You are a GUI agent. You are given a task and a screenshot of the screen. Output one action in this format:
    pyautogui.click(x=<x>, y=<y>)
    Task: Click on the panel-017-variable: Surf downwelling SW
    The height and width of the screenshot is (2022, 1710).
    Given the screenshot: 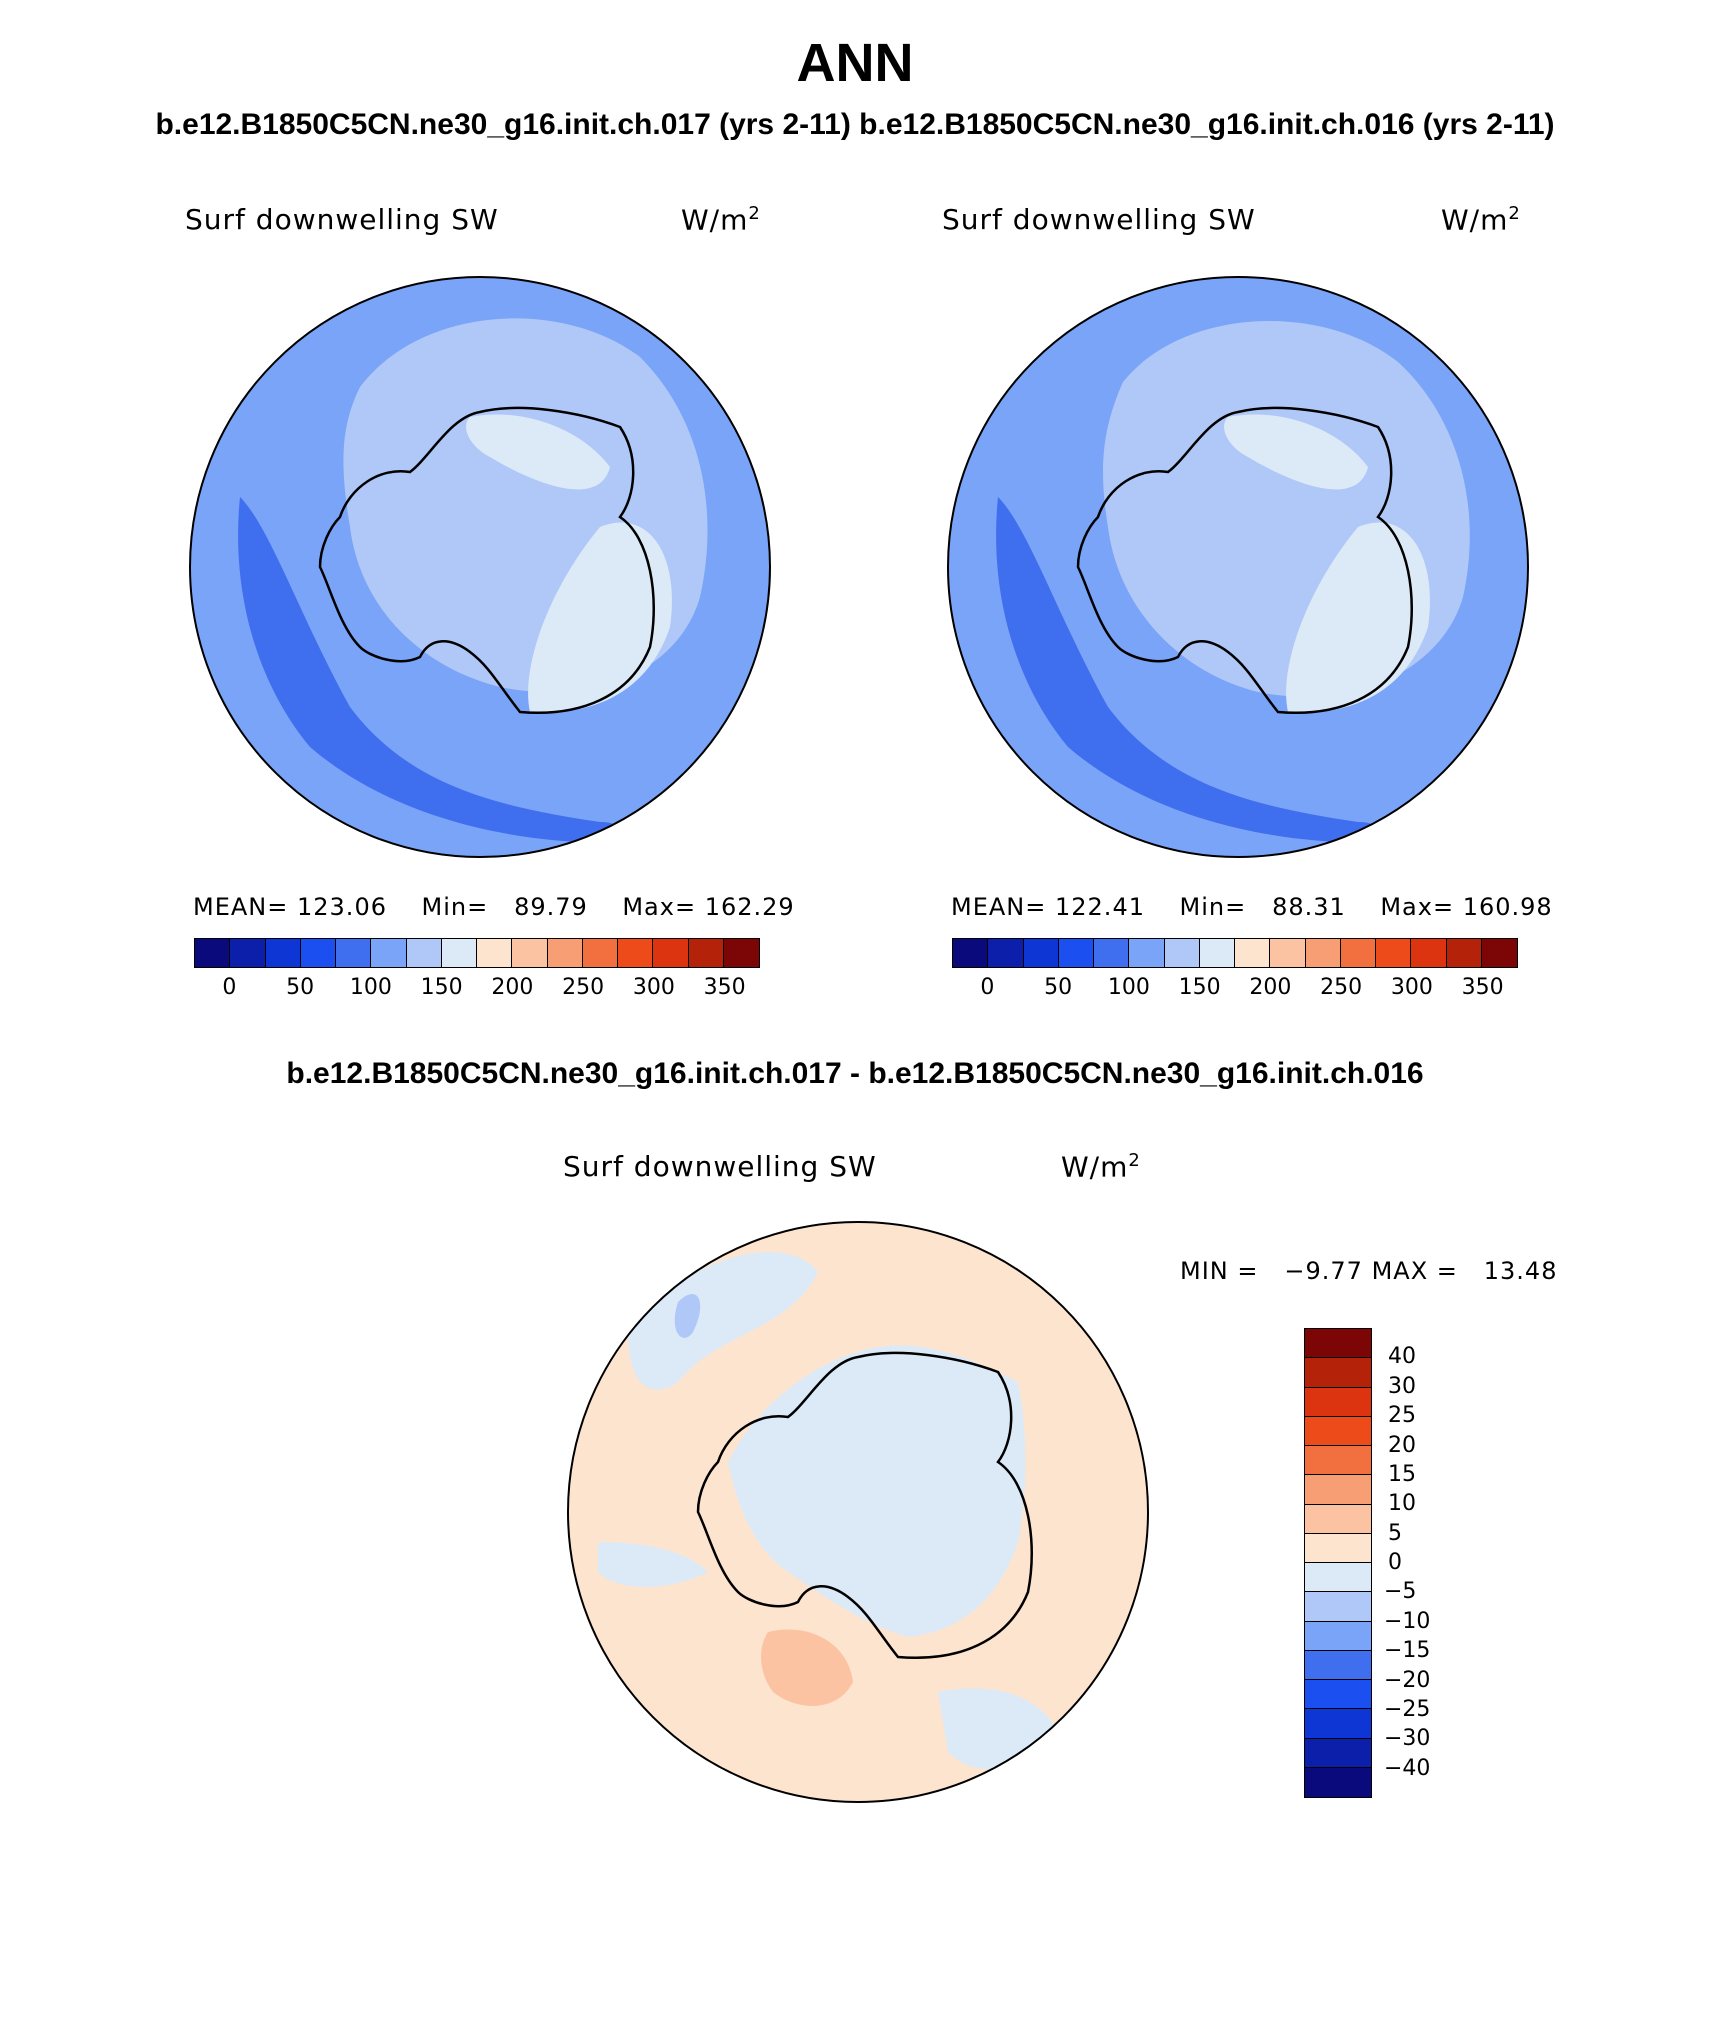 What is the action you would take?
    pyautogui.click(x=342, y=219)
    